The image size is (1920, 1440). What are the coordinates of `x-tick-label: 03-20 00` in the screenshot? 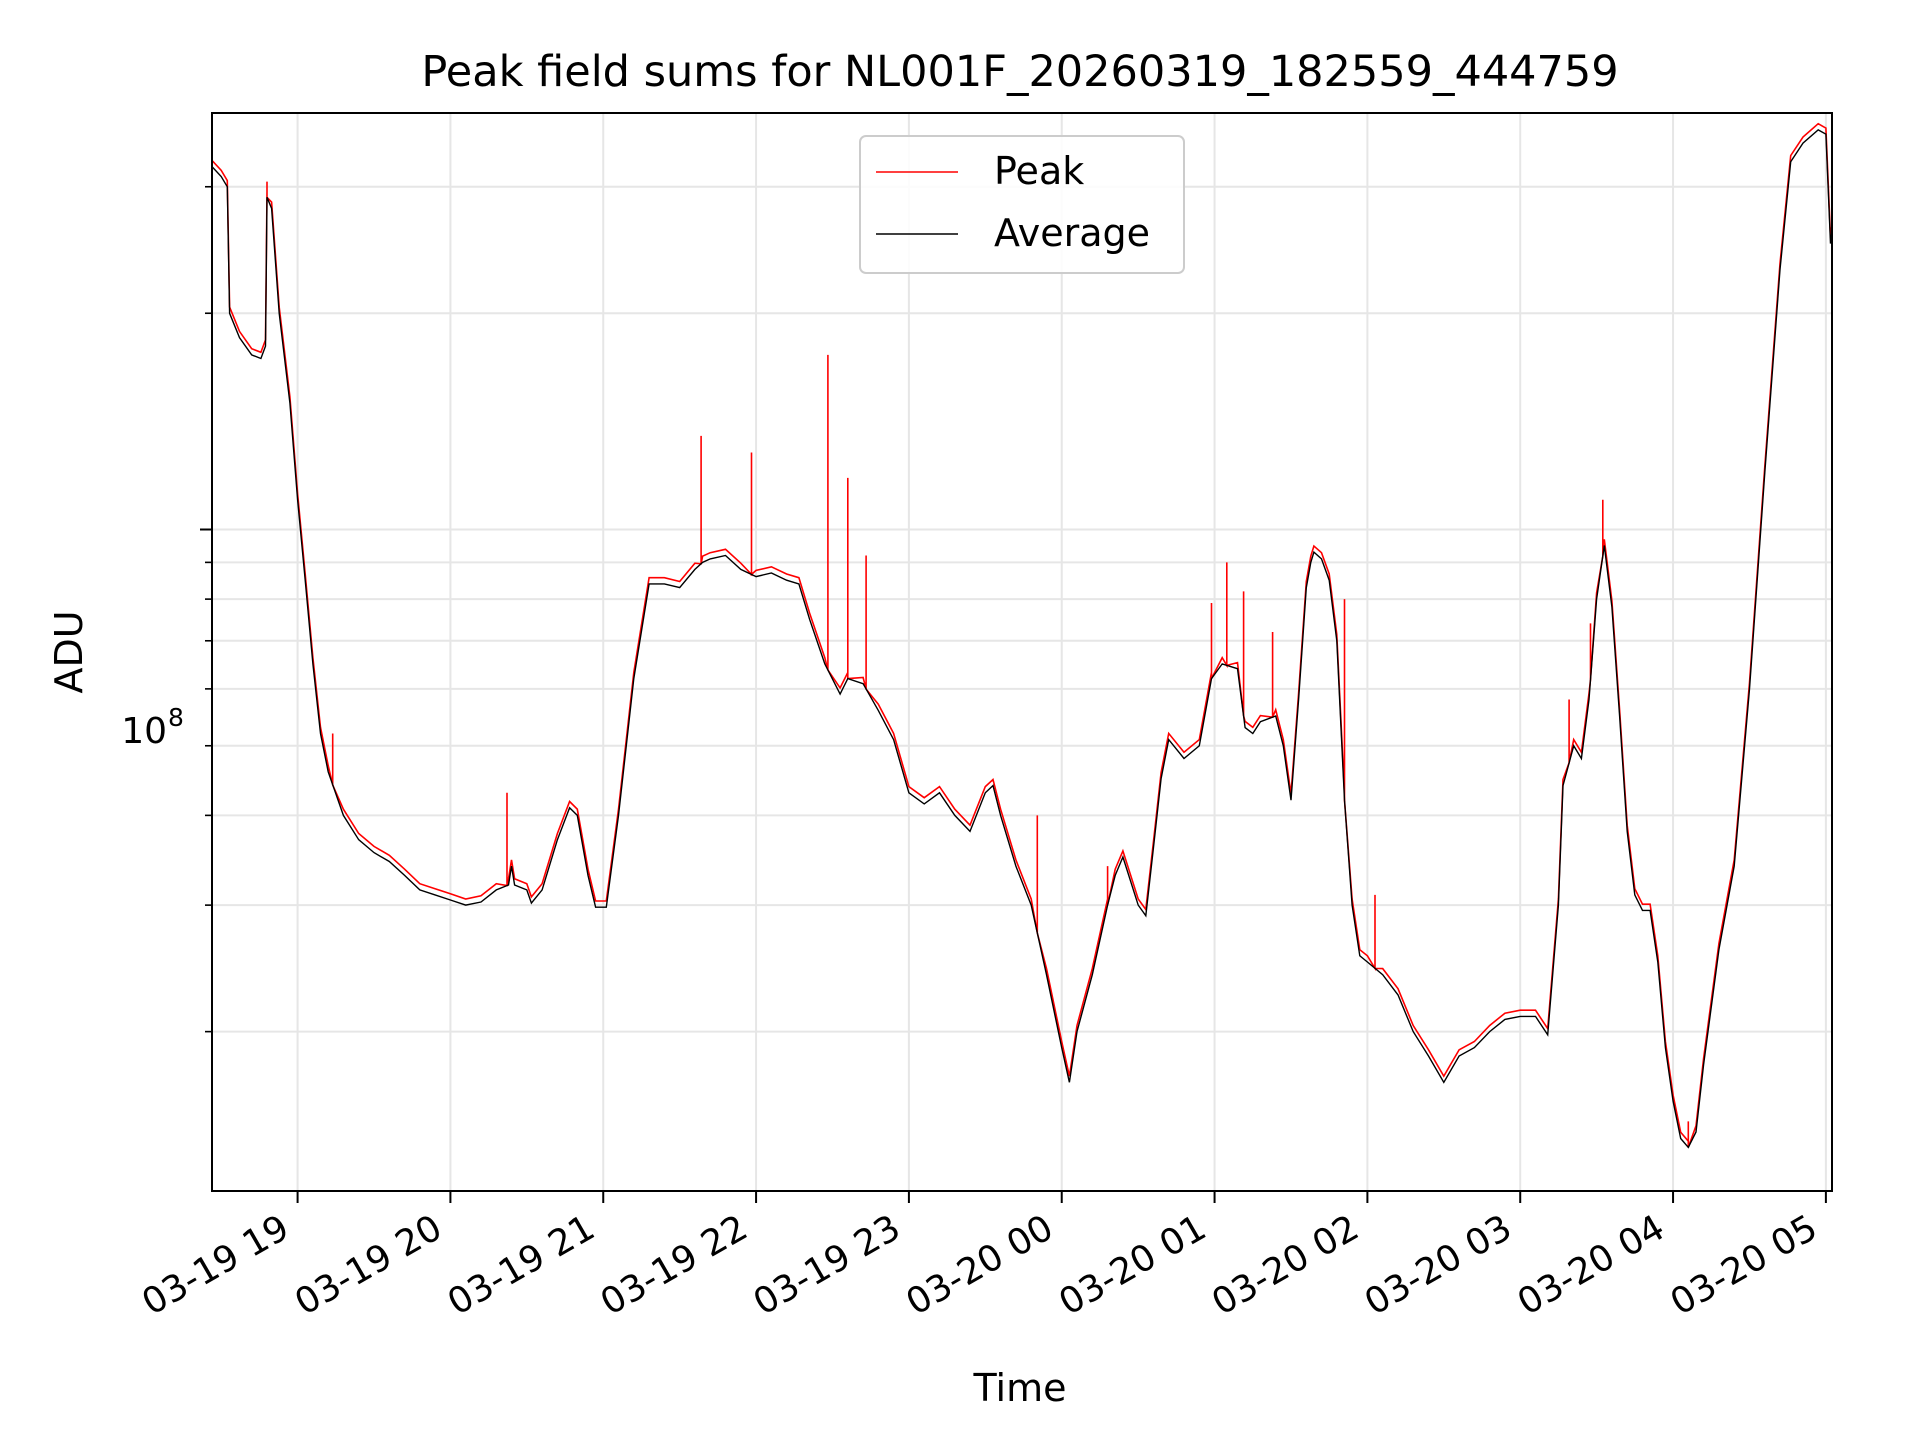 It's located at (980, 1265).